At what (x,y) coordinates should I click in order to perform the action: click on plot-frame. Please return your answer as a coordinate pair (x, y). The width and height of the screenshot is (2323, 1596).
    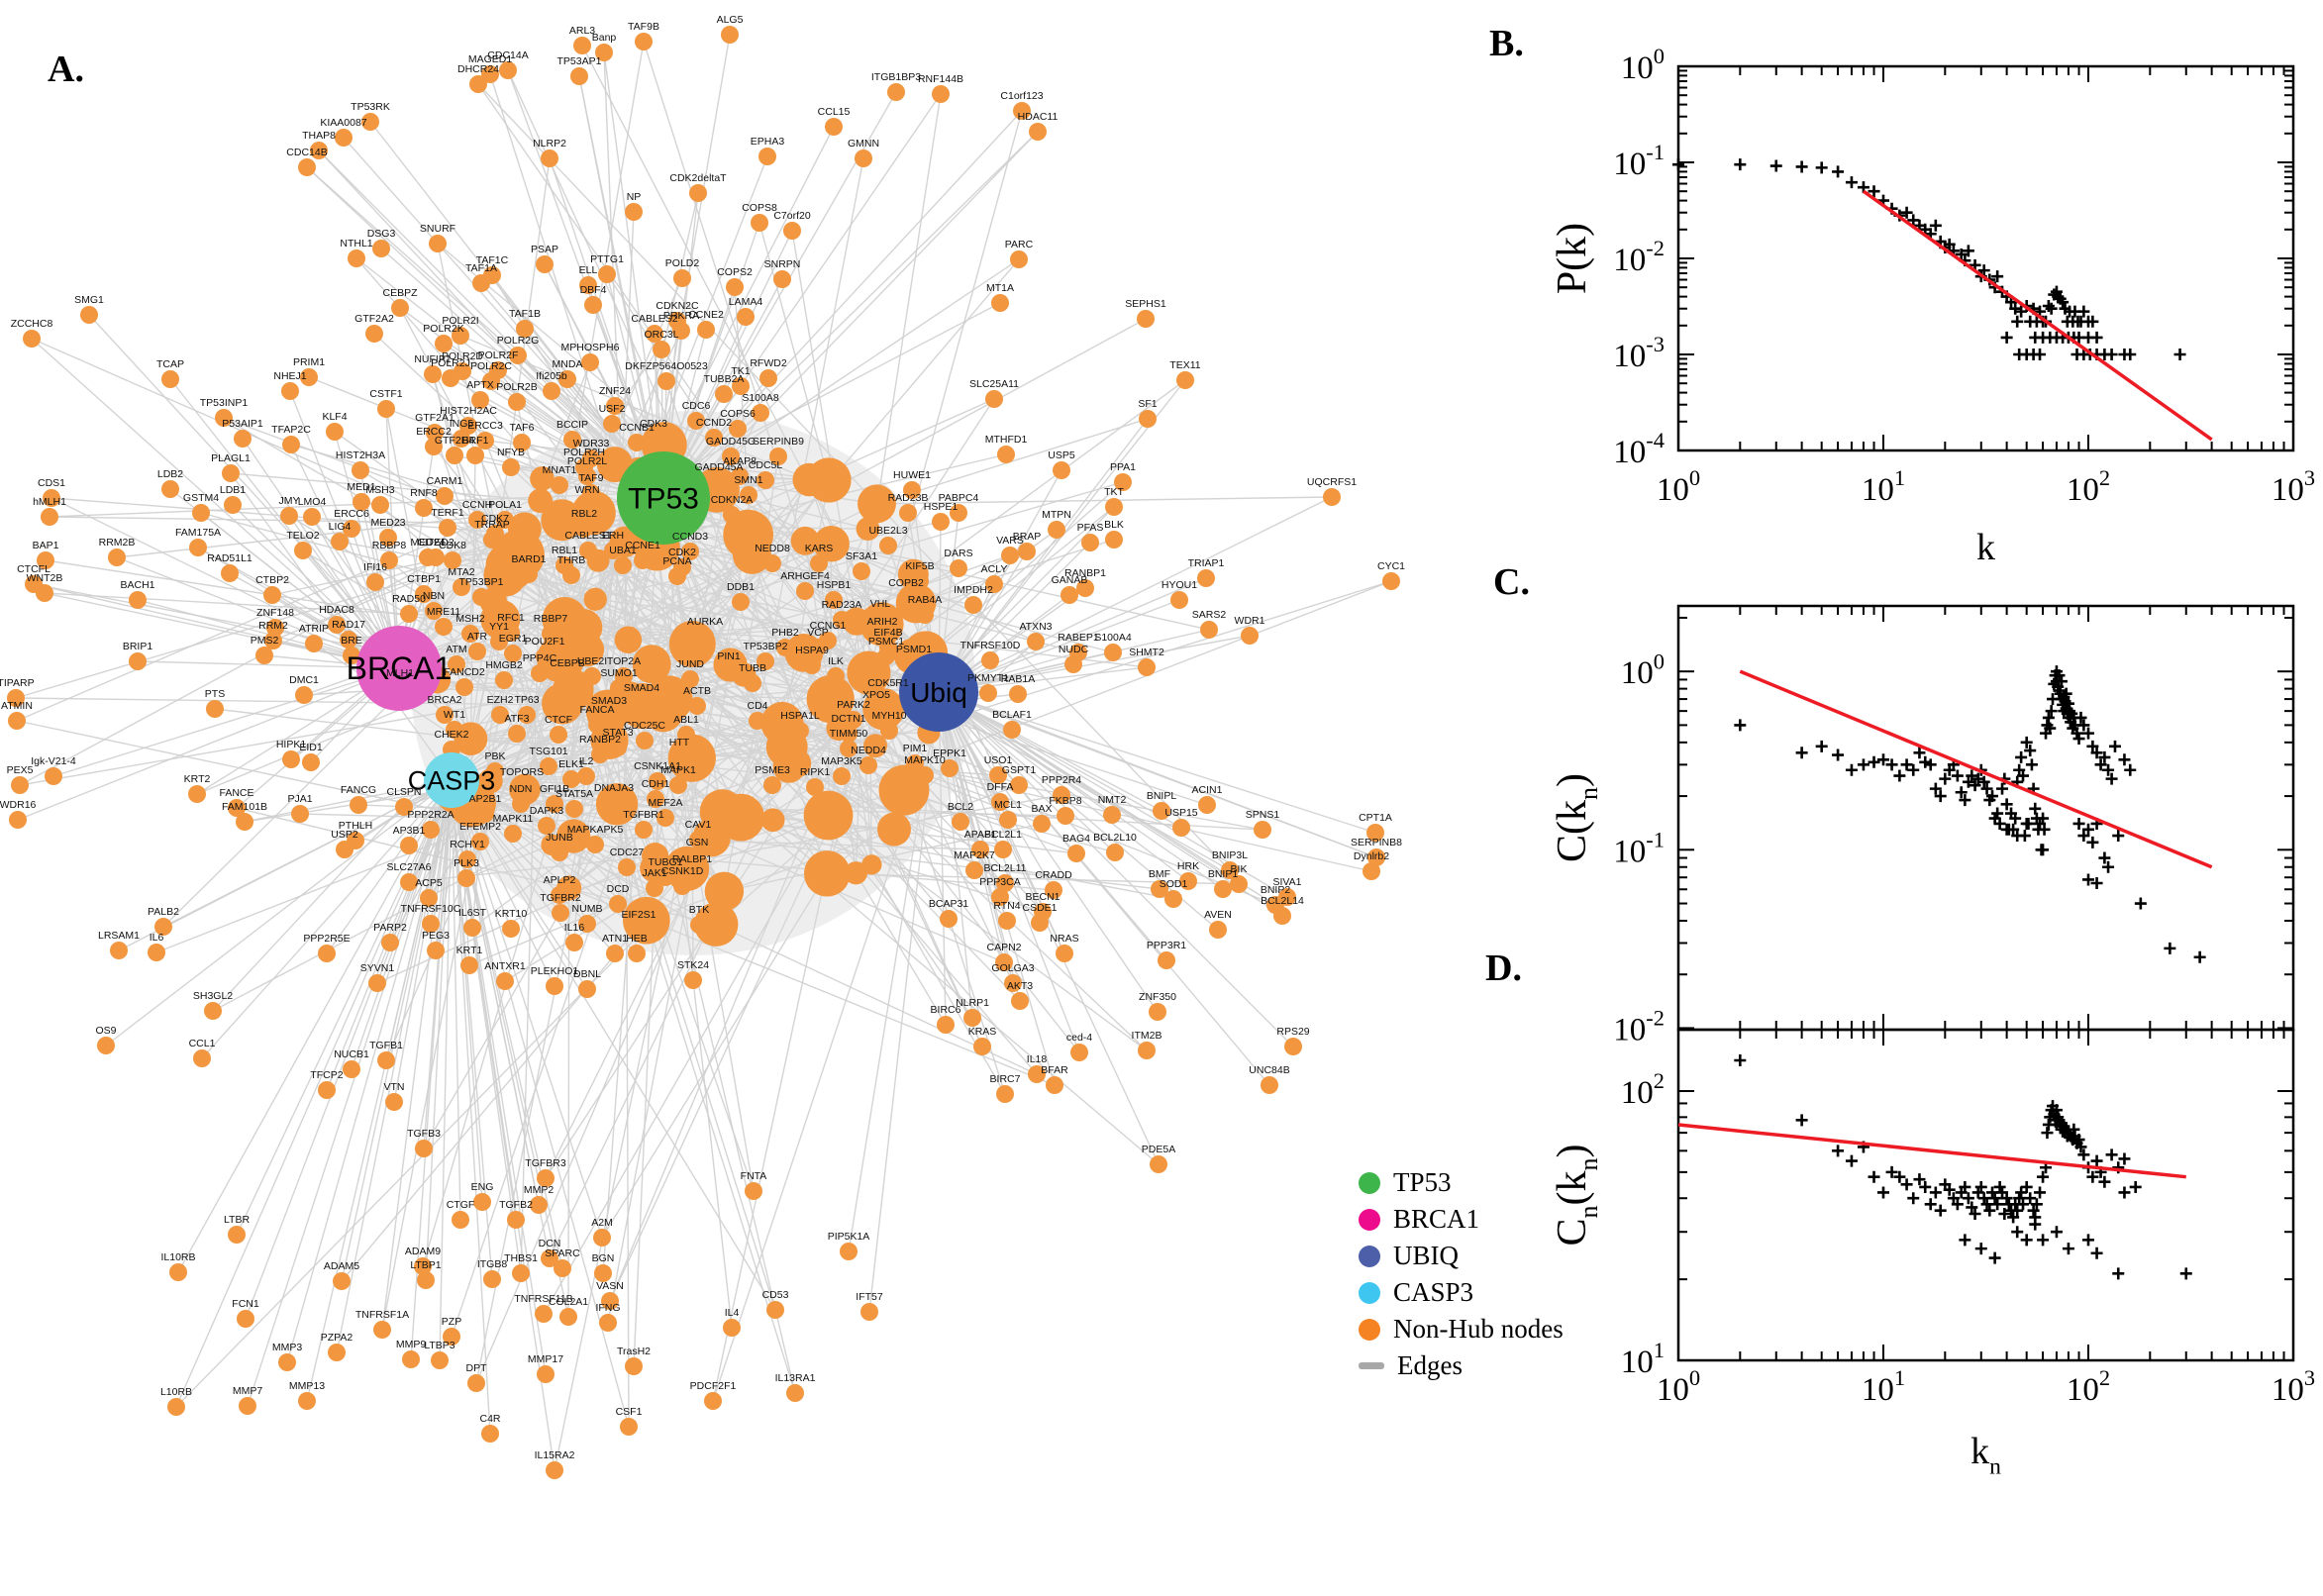
    Looking at the image, I should click on (1985, 818).